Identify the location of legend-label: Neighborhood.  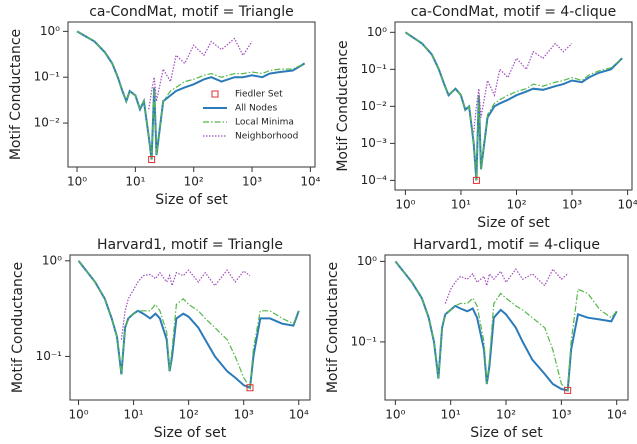
(266, 137).